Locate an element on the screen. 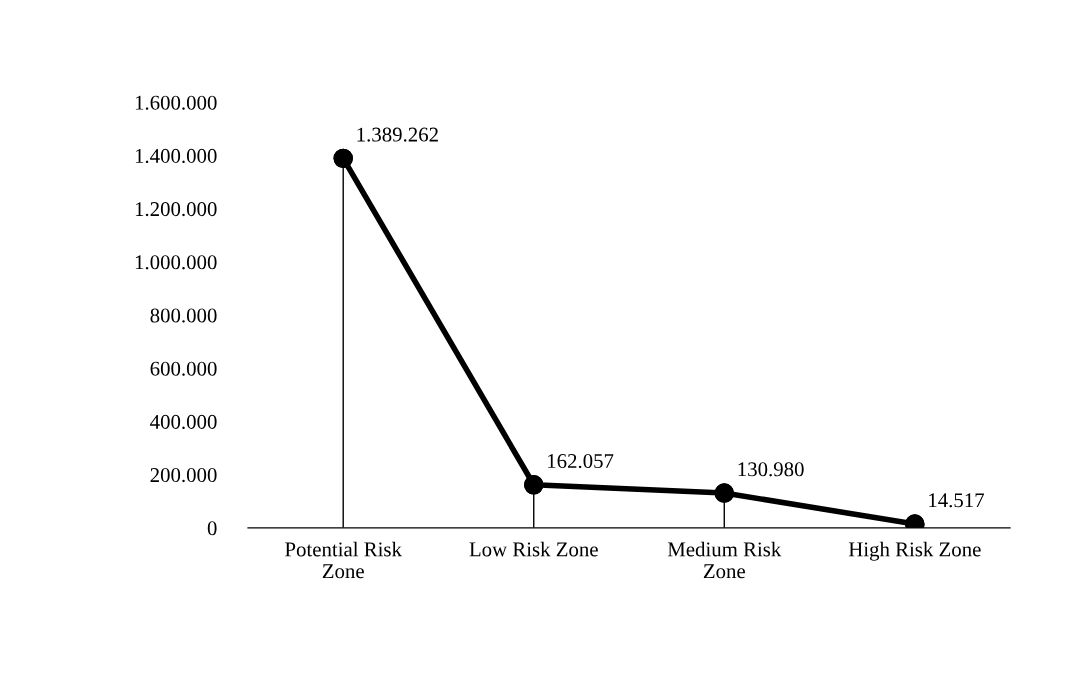  y-tick-label: 1.000.000 is located at coordinates (176, 262).